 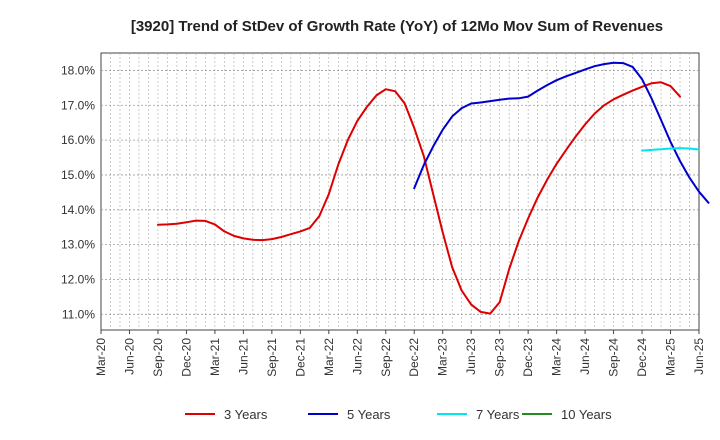 I want to click on x-tick-label: Sep-24, so click(x=614, y=357).